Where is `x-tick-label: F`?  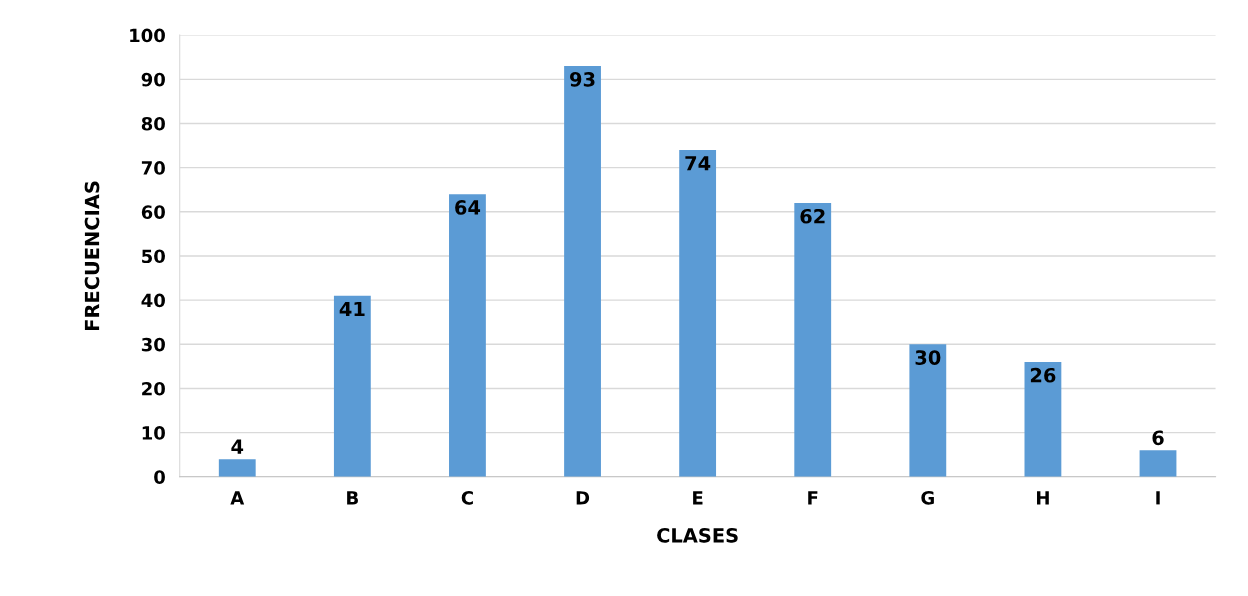 x-tick-label: F is located at coordinates (813, 498).